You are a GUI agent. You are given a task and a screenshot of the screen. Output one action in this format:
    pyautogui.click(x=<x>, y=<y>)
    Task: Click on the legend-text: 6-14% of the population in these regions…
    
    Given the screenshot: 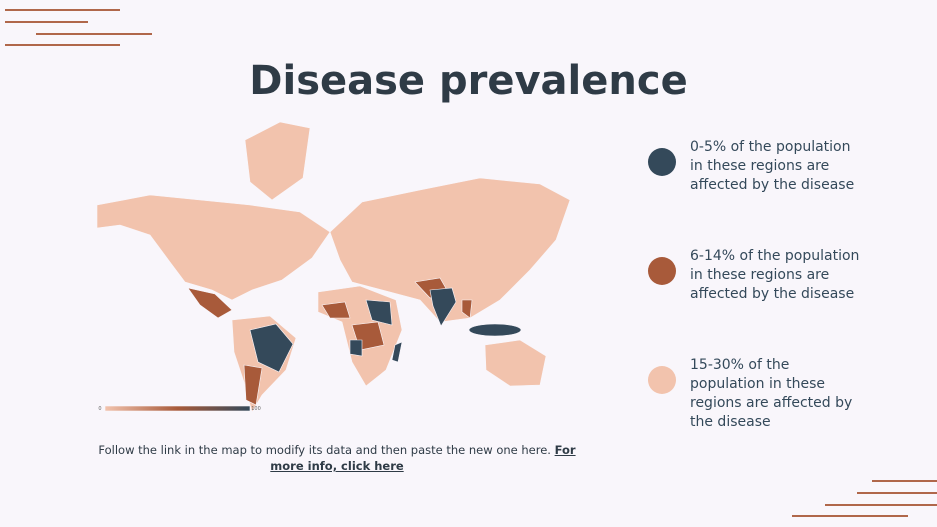 What is the action you would take?
    pyautogui.click(x=775, y=275)
    